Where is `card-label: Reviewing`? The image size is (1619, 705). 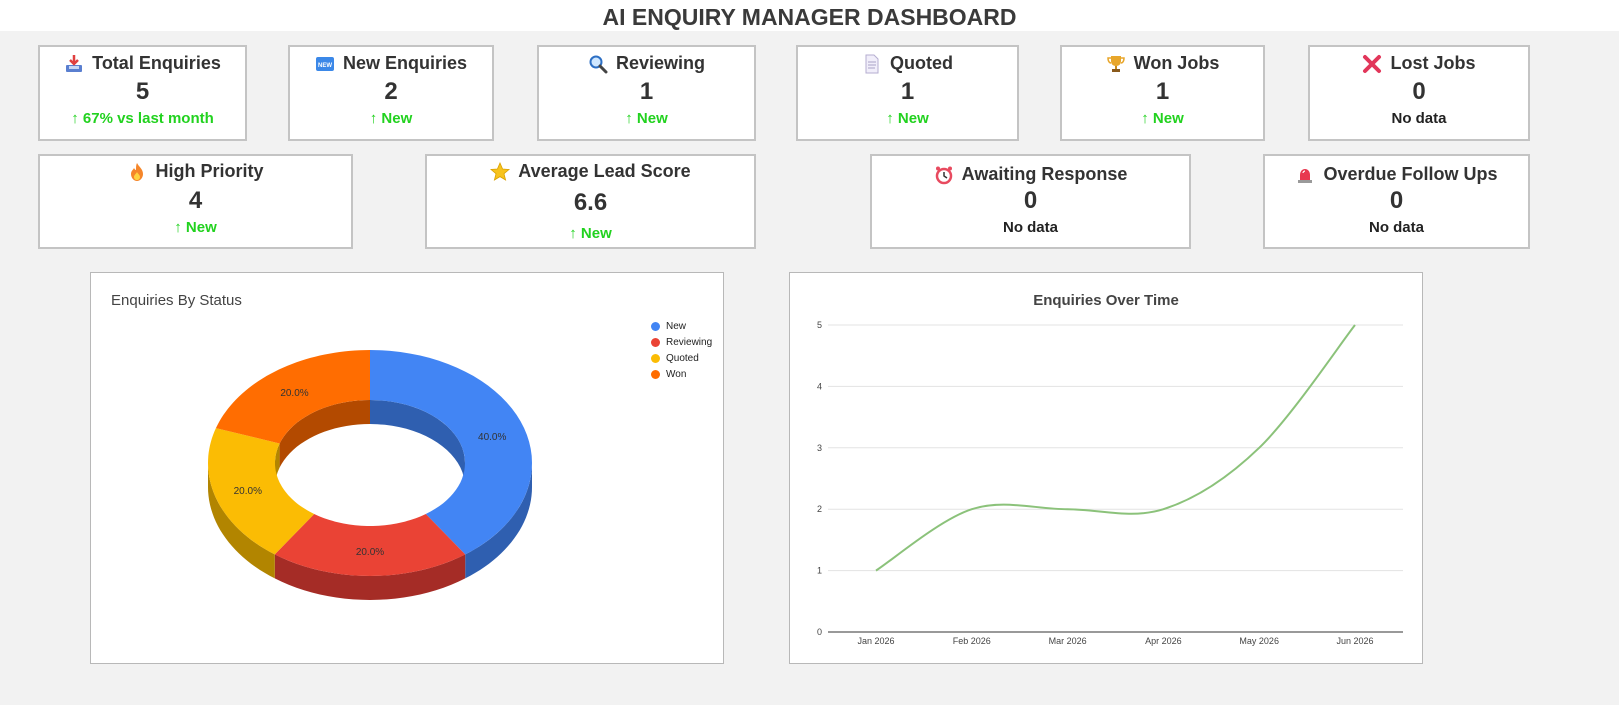 card-label: Reviewing is located at coordinates (660, 63).